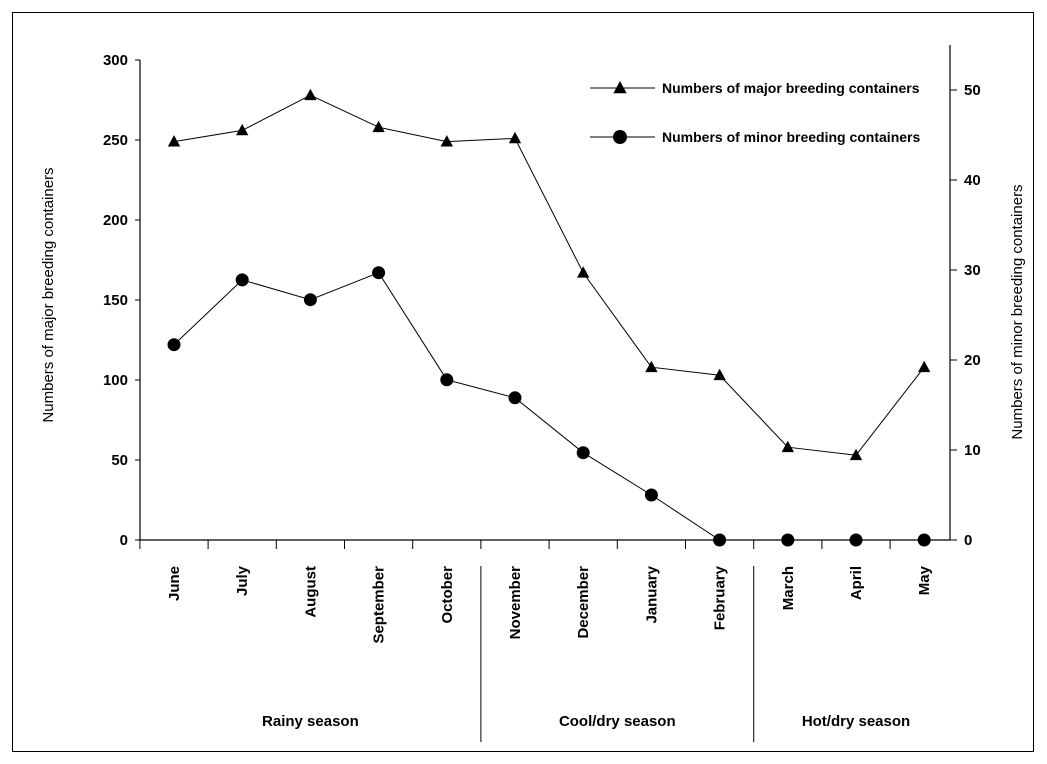  What do you see at coordinates (583, 602) in the screenshot?
I see `x-tick-label: December` at bounding box center [583, 602].